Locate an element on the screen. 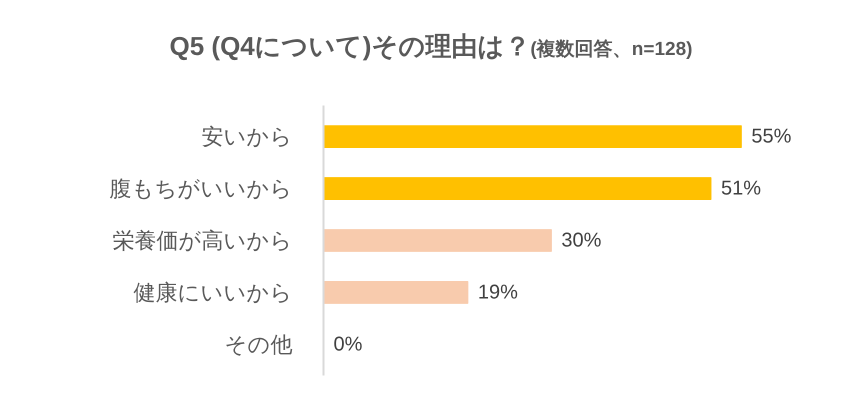 The height and width of the screenshot is (395, 862). data-label: 30% is located at coordinates (581, 241).